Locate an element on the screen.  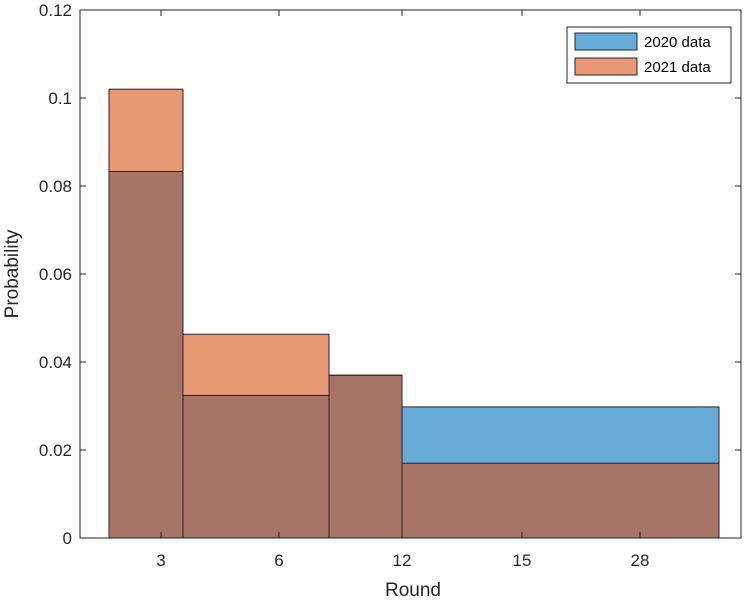
legend: 2020 data 2021 data is located at coordinates (649, 55).